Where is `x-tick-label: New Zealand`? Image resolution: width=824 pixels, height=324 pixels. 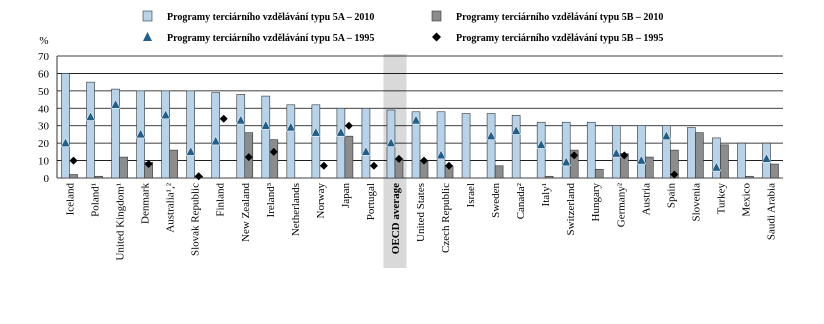
x-tick-label: New Zealand is located at coordinates (246, 212).